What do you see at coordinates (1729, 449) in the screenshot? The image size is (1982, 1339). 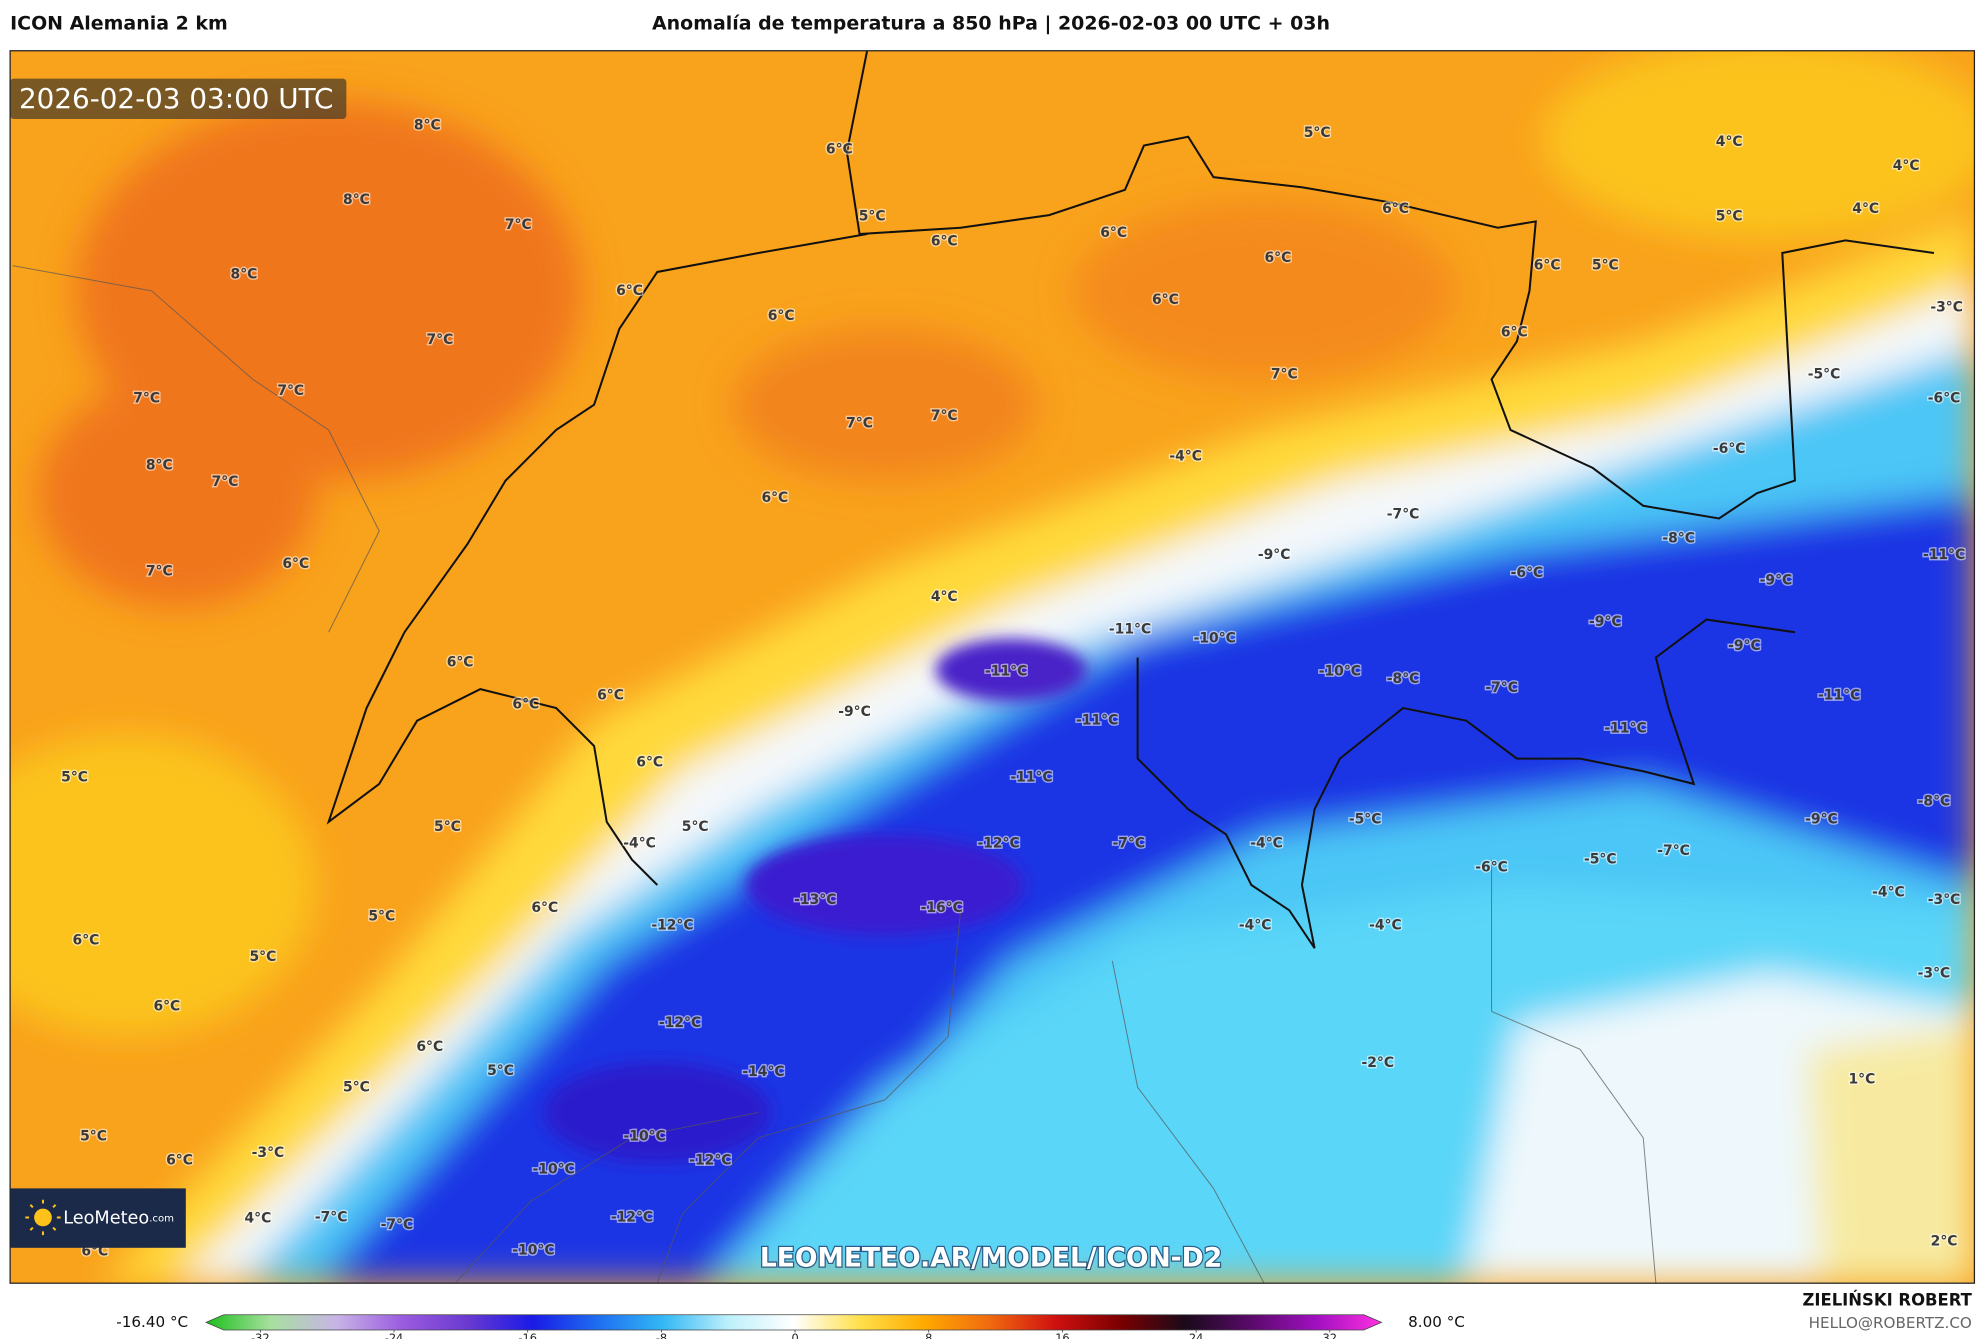 I see `temperature-label: -6°C` at bounding box center [1729, 449].